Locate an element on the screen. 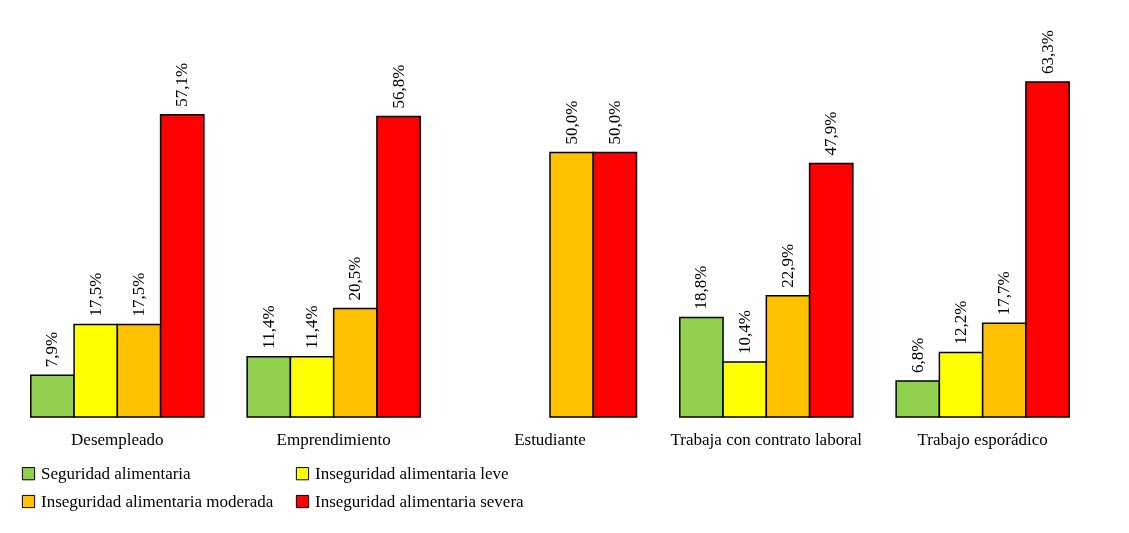  data-label: 10,4% is located at coordinates (744, 332).